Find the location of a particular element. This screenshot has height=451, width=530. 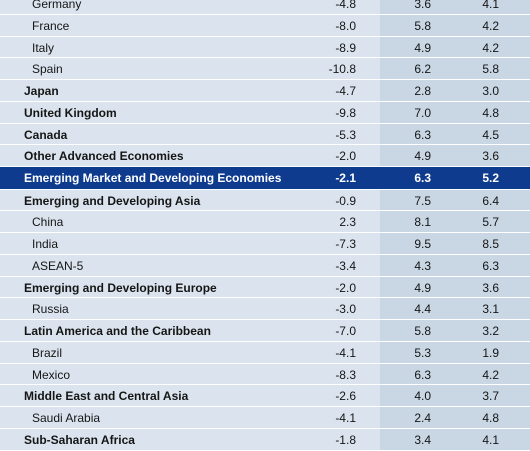

cell-projection-1: 4.0 is located at coordinates (422, 396).